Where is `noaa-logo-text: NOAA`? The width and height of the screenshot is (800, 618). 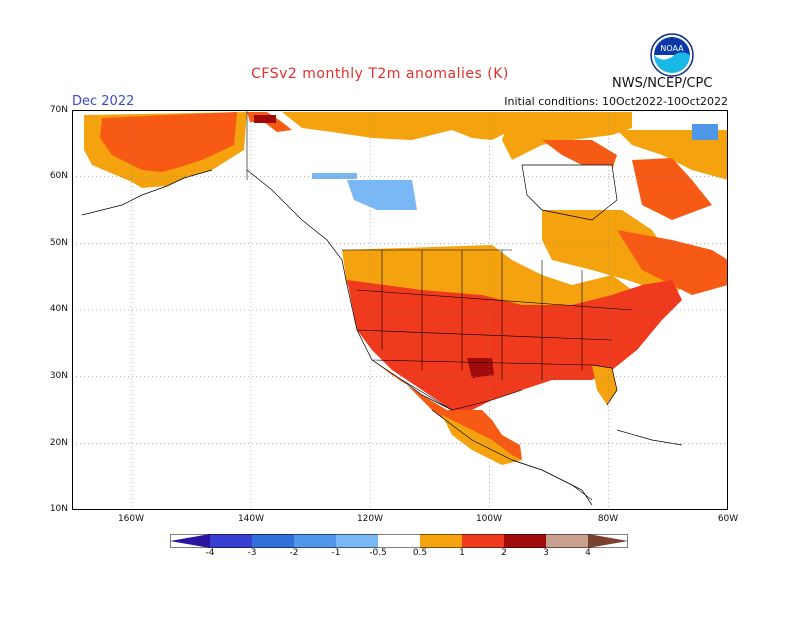
noaa-logo-text: NOAA is located at coordinates (672, 48).